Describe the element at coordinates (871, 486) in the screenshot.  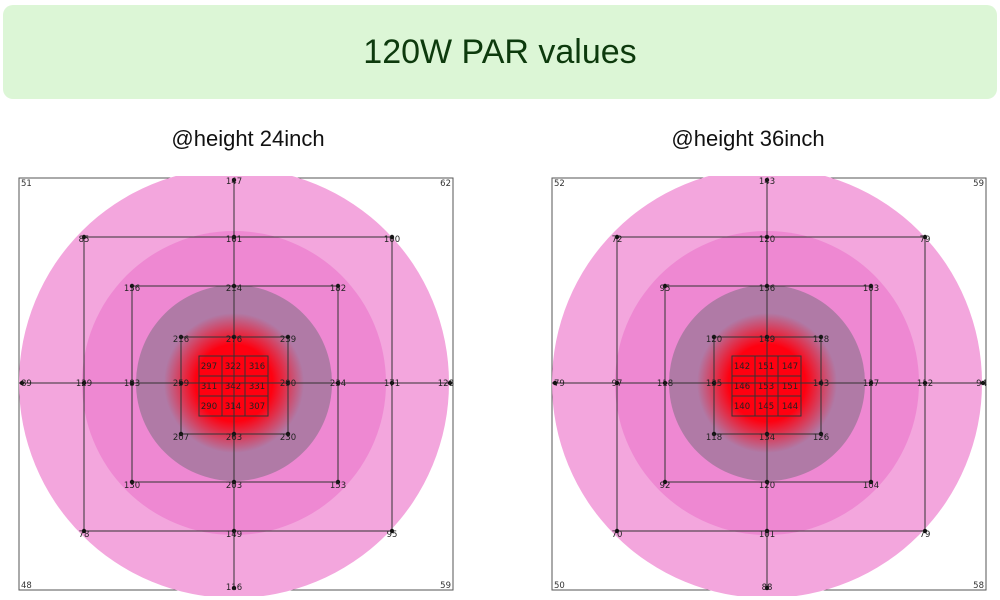
I see `value-label: 104` at that location.